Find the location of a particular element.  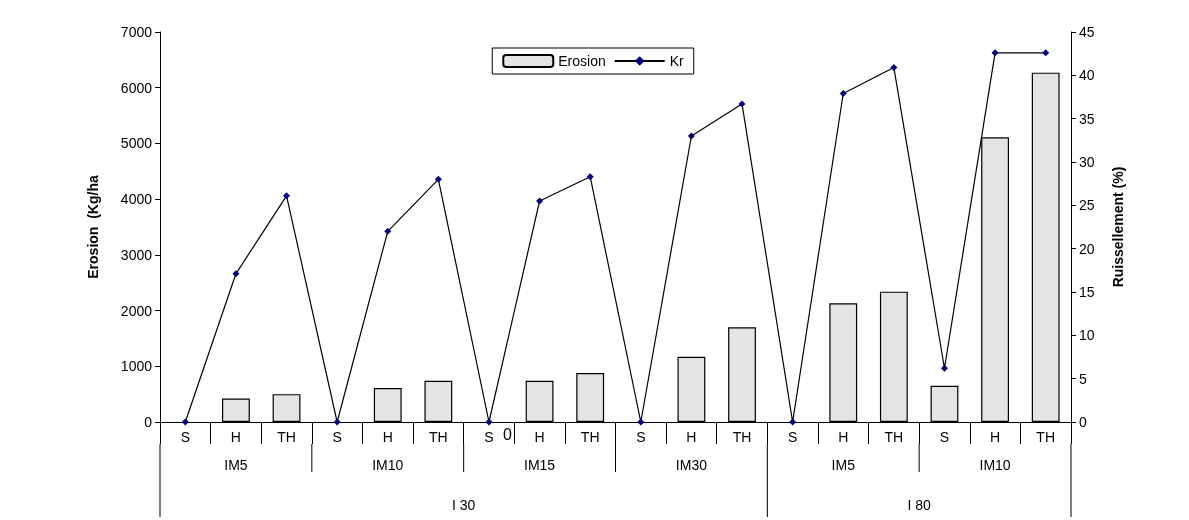

y2-tick-label: 5 is located at coordinates (1083, 378).